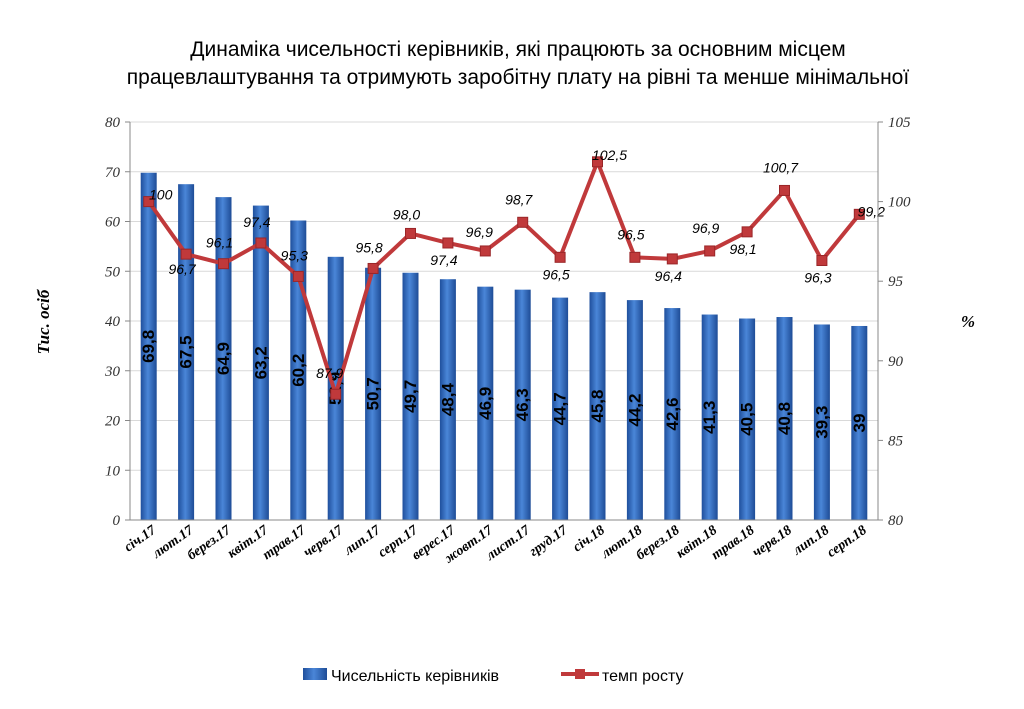  I want to click on bar-value-label: 60,2, so click(298, 370).